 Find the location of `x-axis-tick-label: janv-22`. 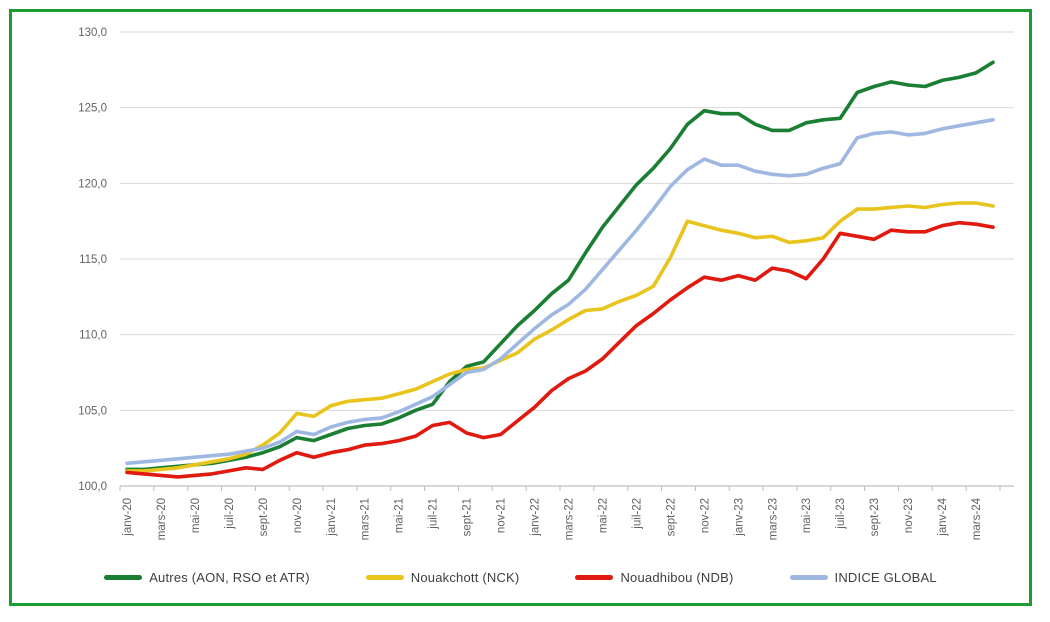

x-axis-tick-label: janv-22 is located at coordinates (536, 517).